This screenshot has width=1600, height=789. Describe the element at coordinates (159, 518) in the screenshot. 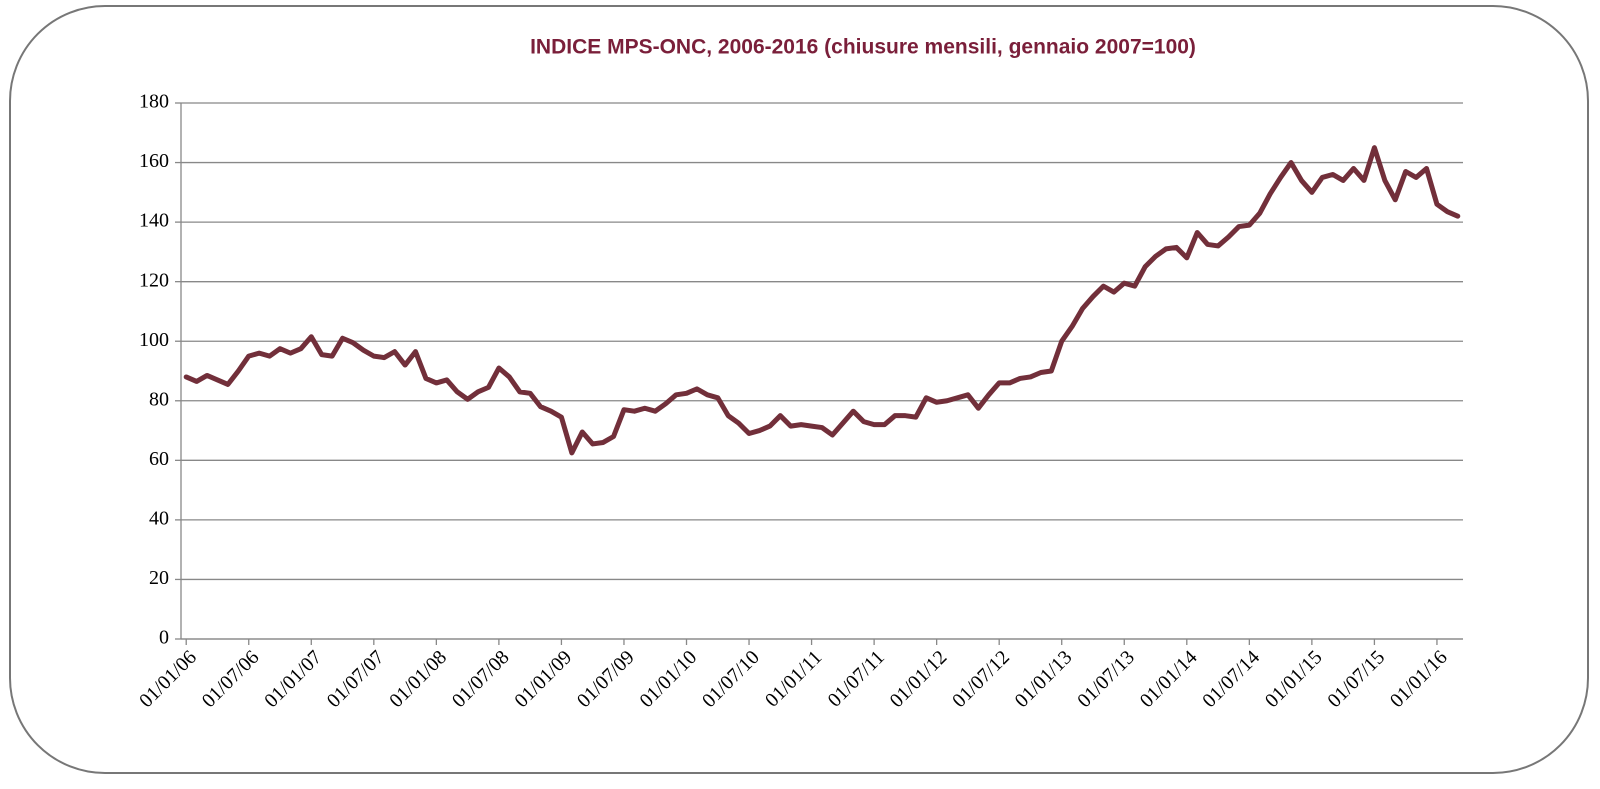

I see `y-tick-label: 40` at that location.